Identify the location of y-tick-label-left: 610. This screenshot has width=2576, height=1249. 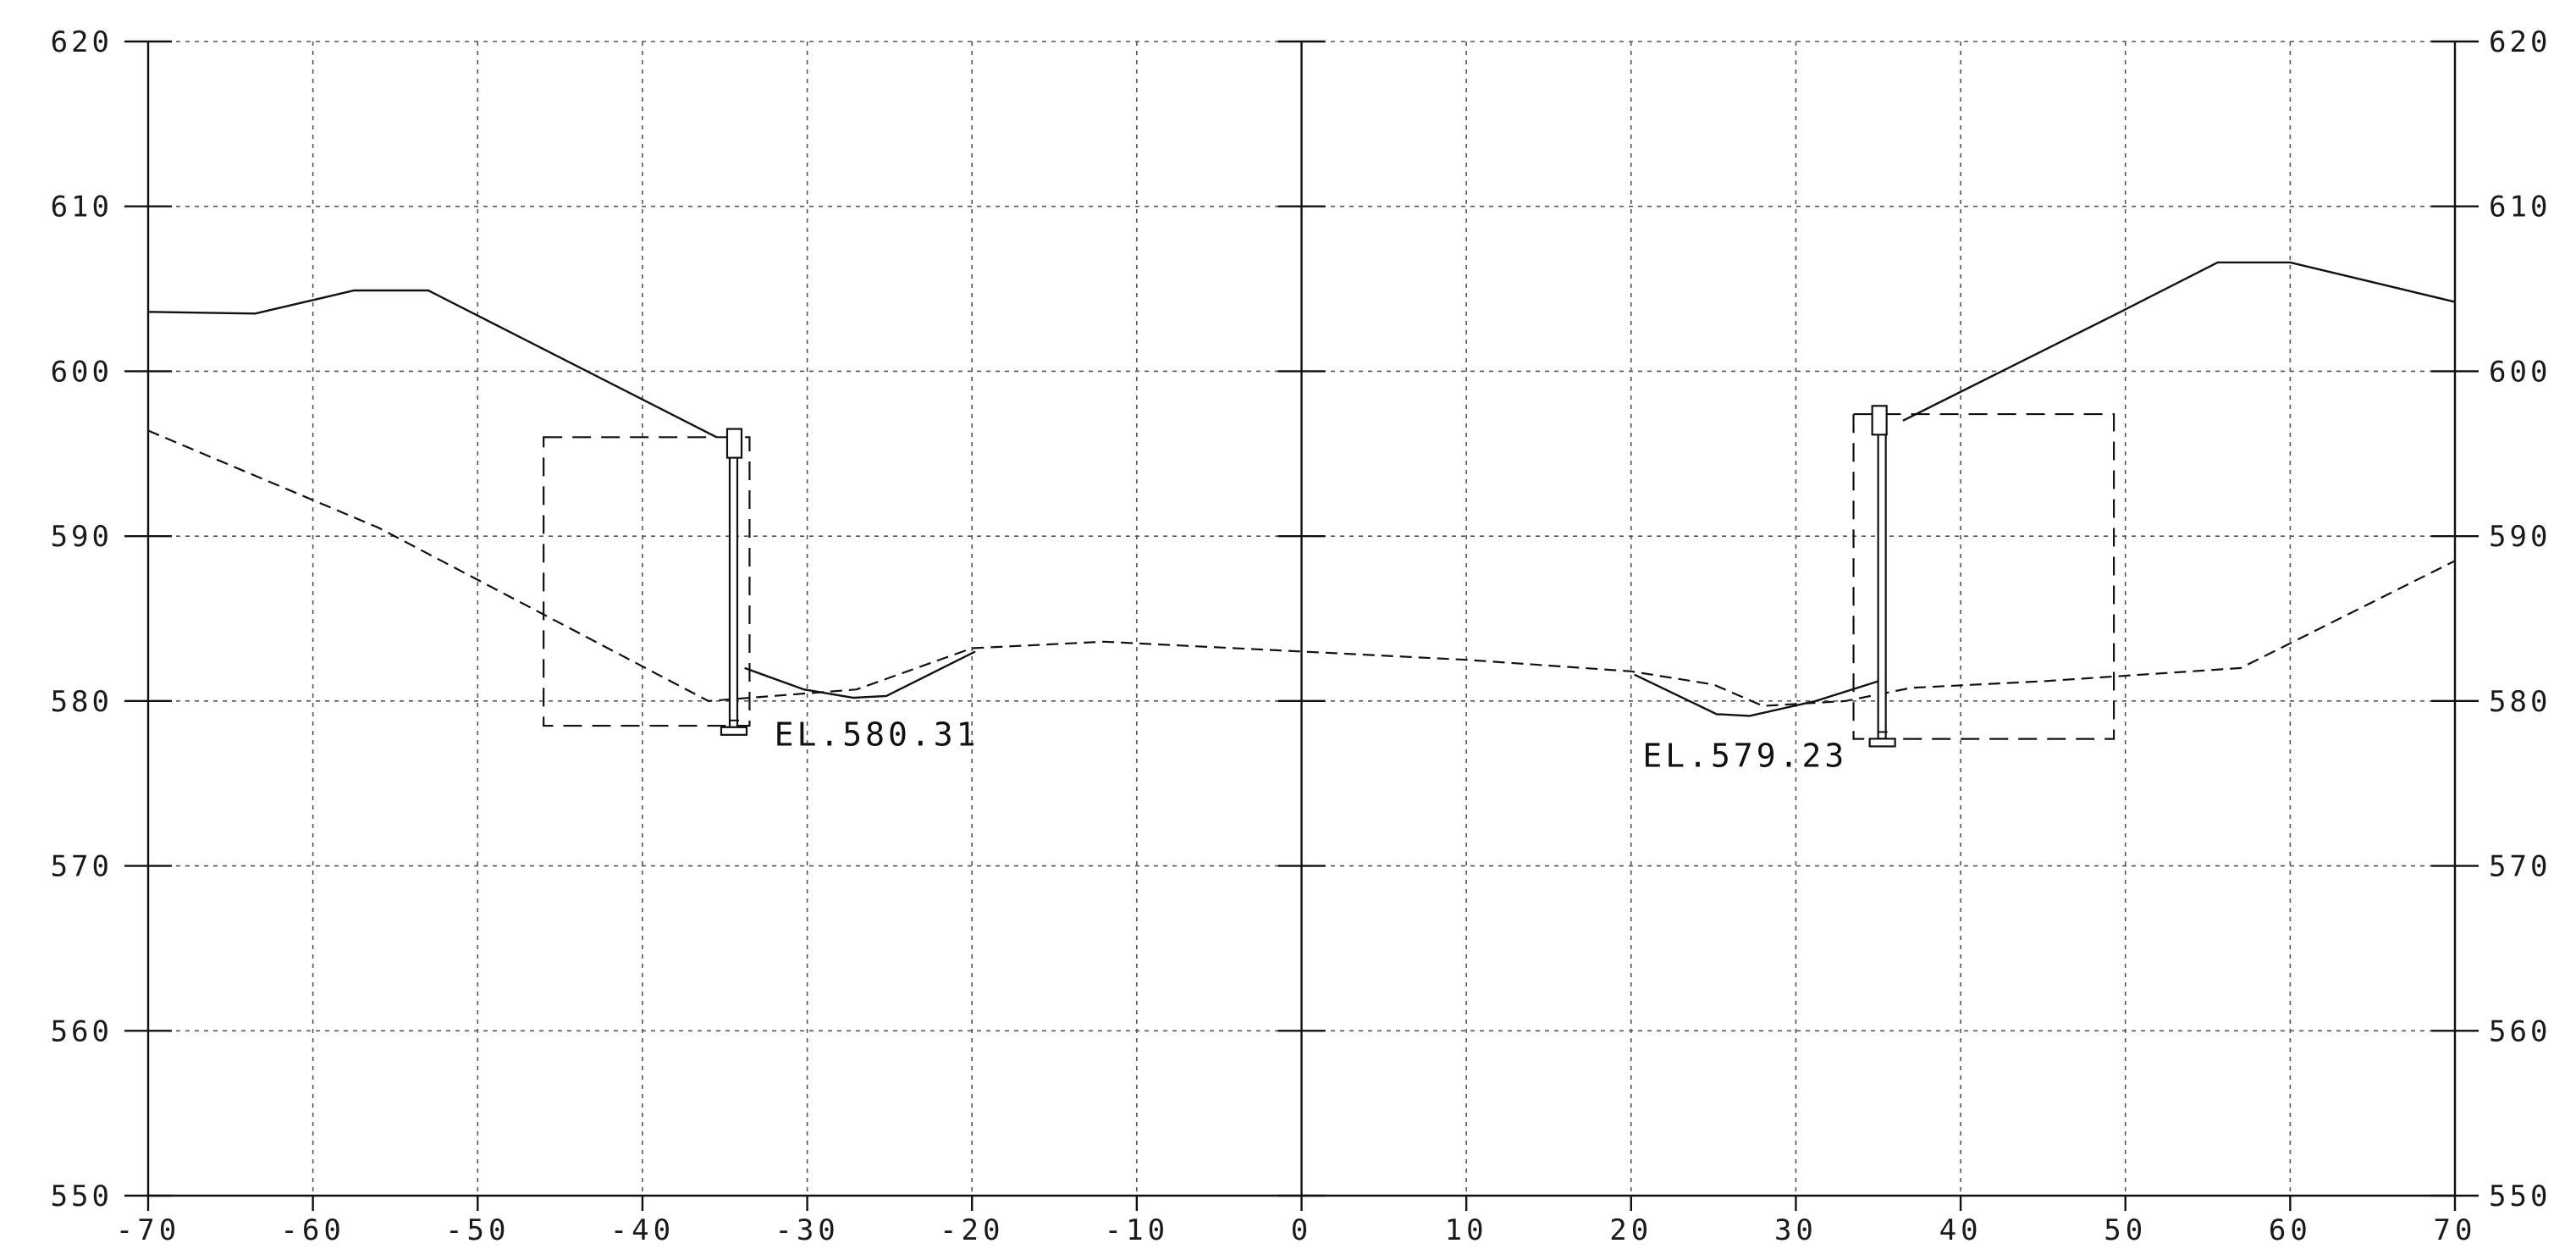
(82, 207).